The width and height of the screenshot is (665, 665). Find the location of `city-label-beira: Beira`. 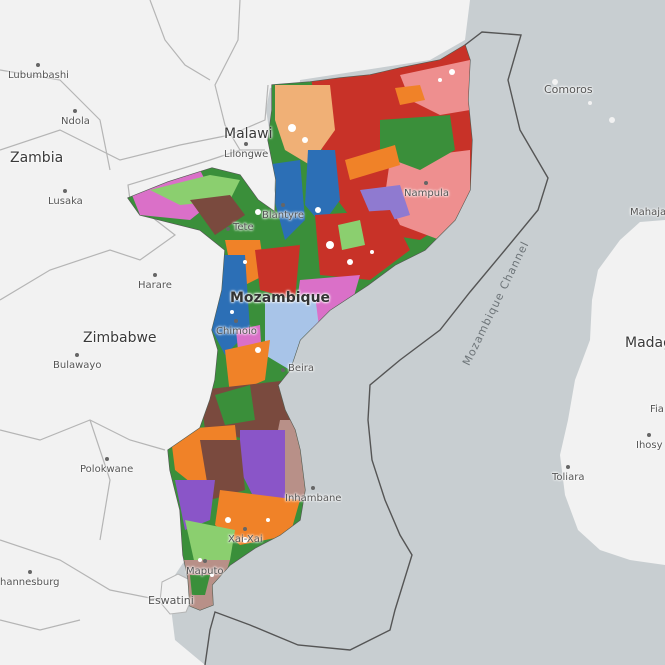

city-label-beira: Beira is located at coordinates (297, 368).